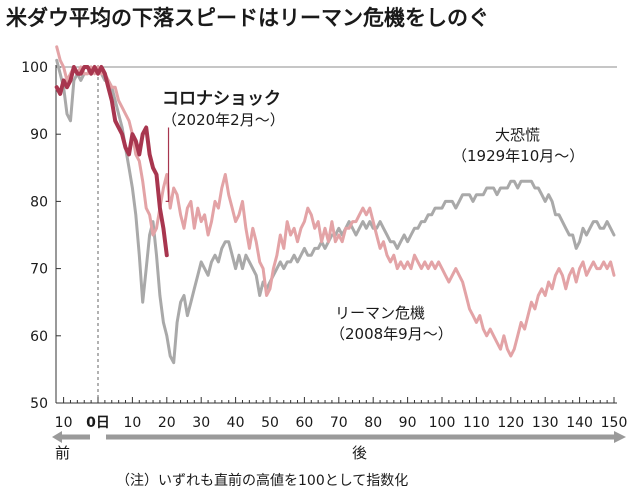 The width and height of the screenshot is (630, 503). I want to click on x-tick-label-100: 100, so click(442, 423).